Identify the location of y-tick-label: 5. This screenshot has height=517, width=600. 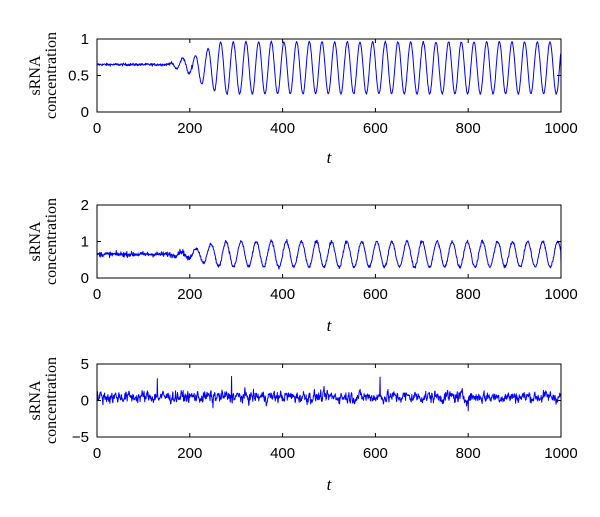
(85, 364).